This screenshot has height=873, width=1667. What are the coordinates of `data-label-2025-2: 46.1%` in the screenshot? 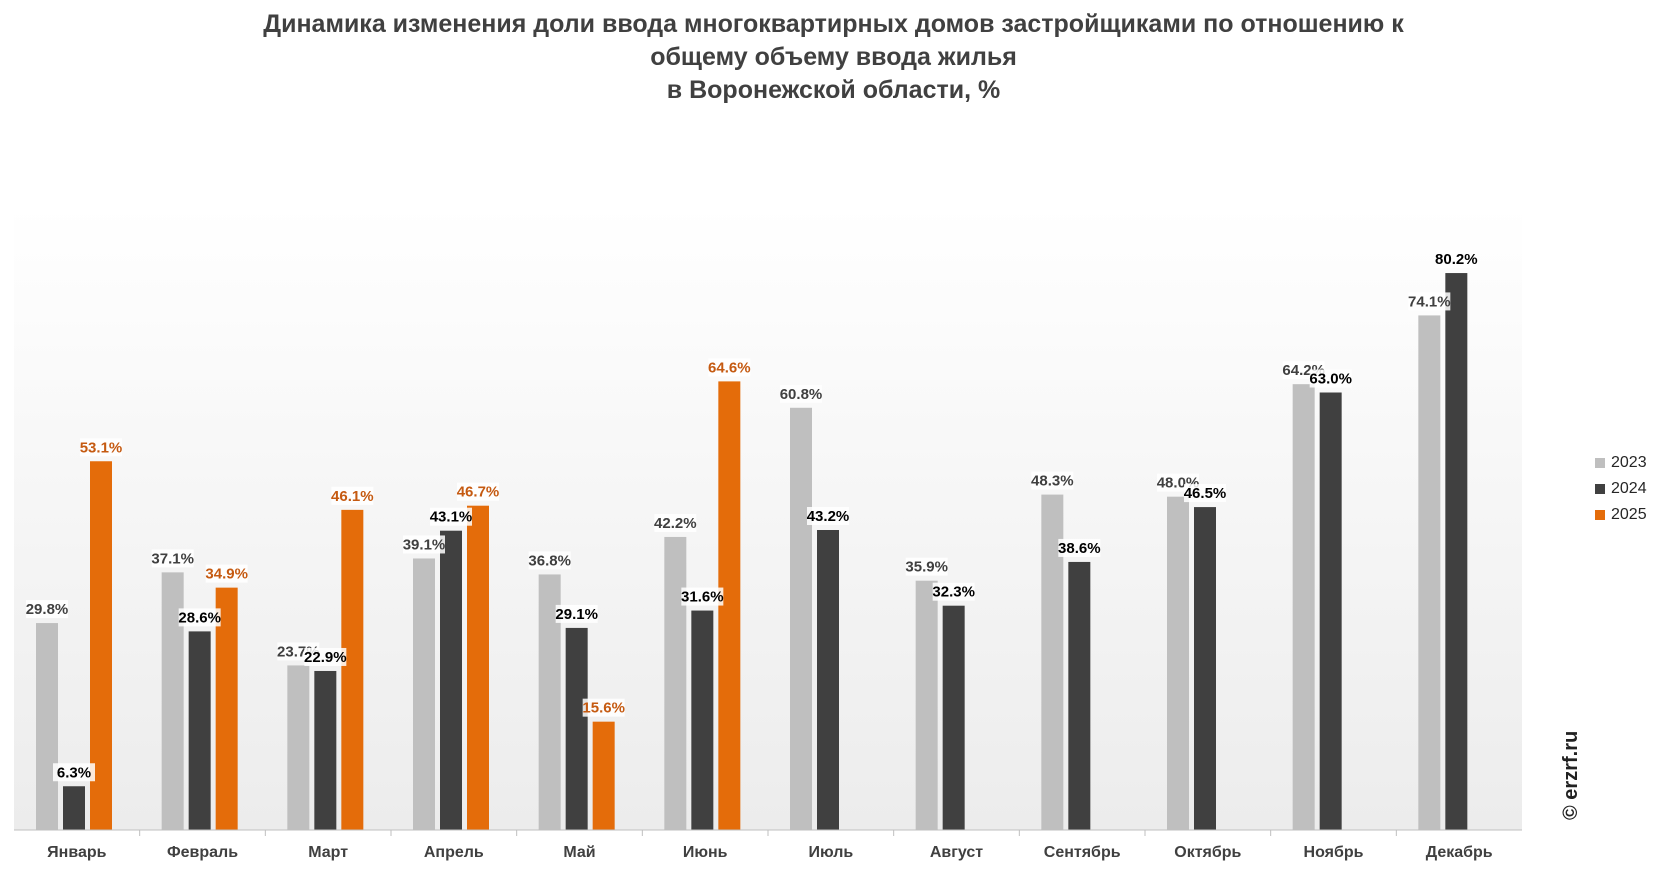 It's located at (352, 496).